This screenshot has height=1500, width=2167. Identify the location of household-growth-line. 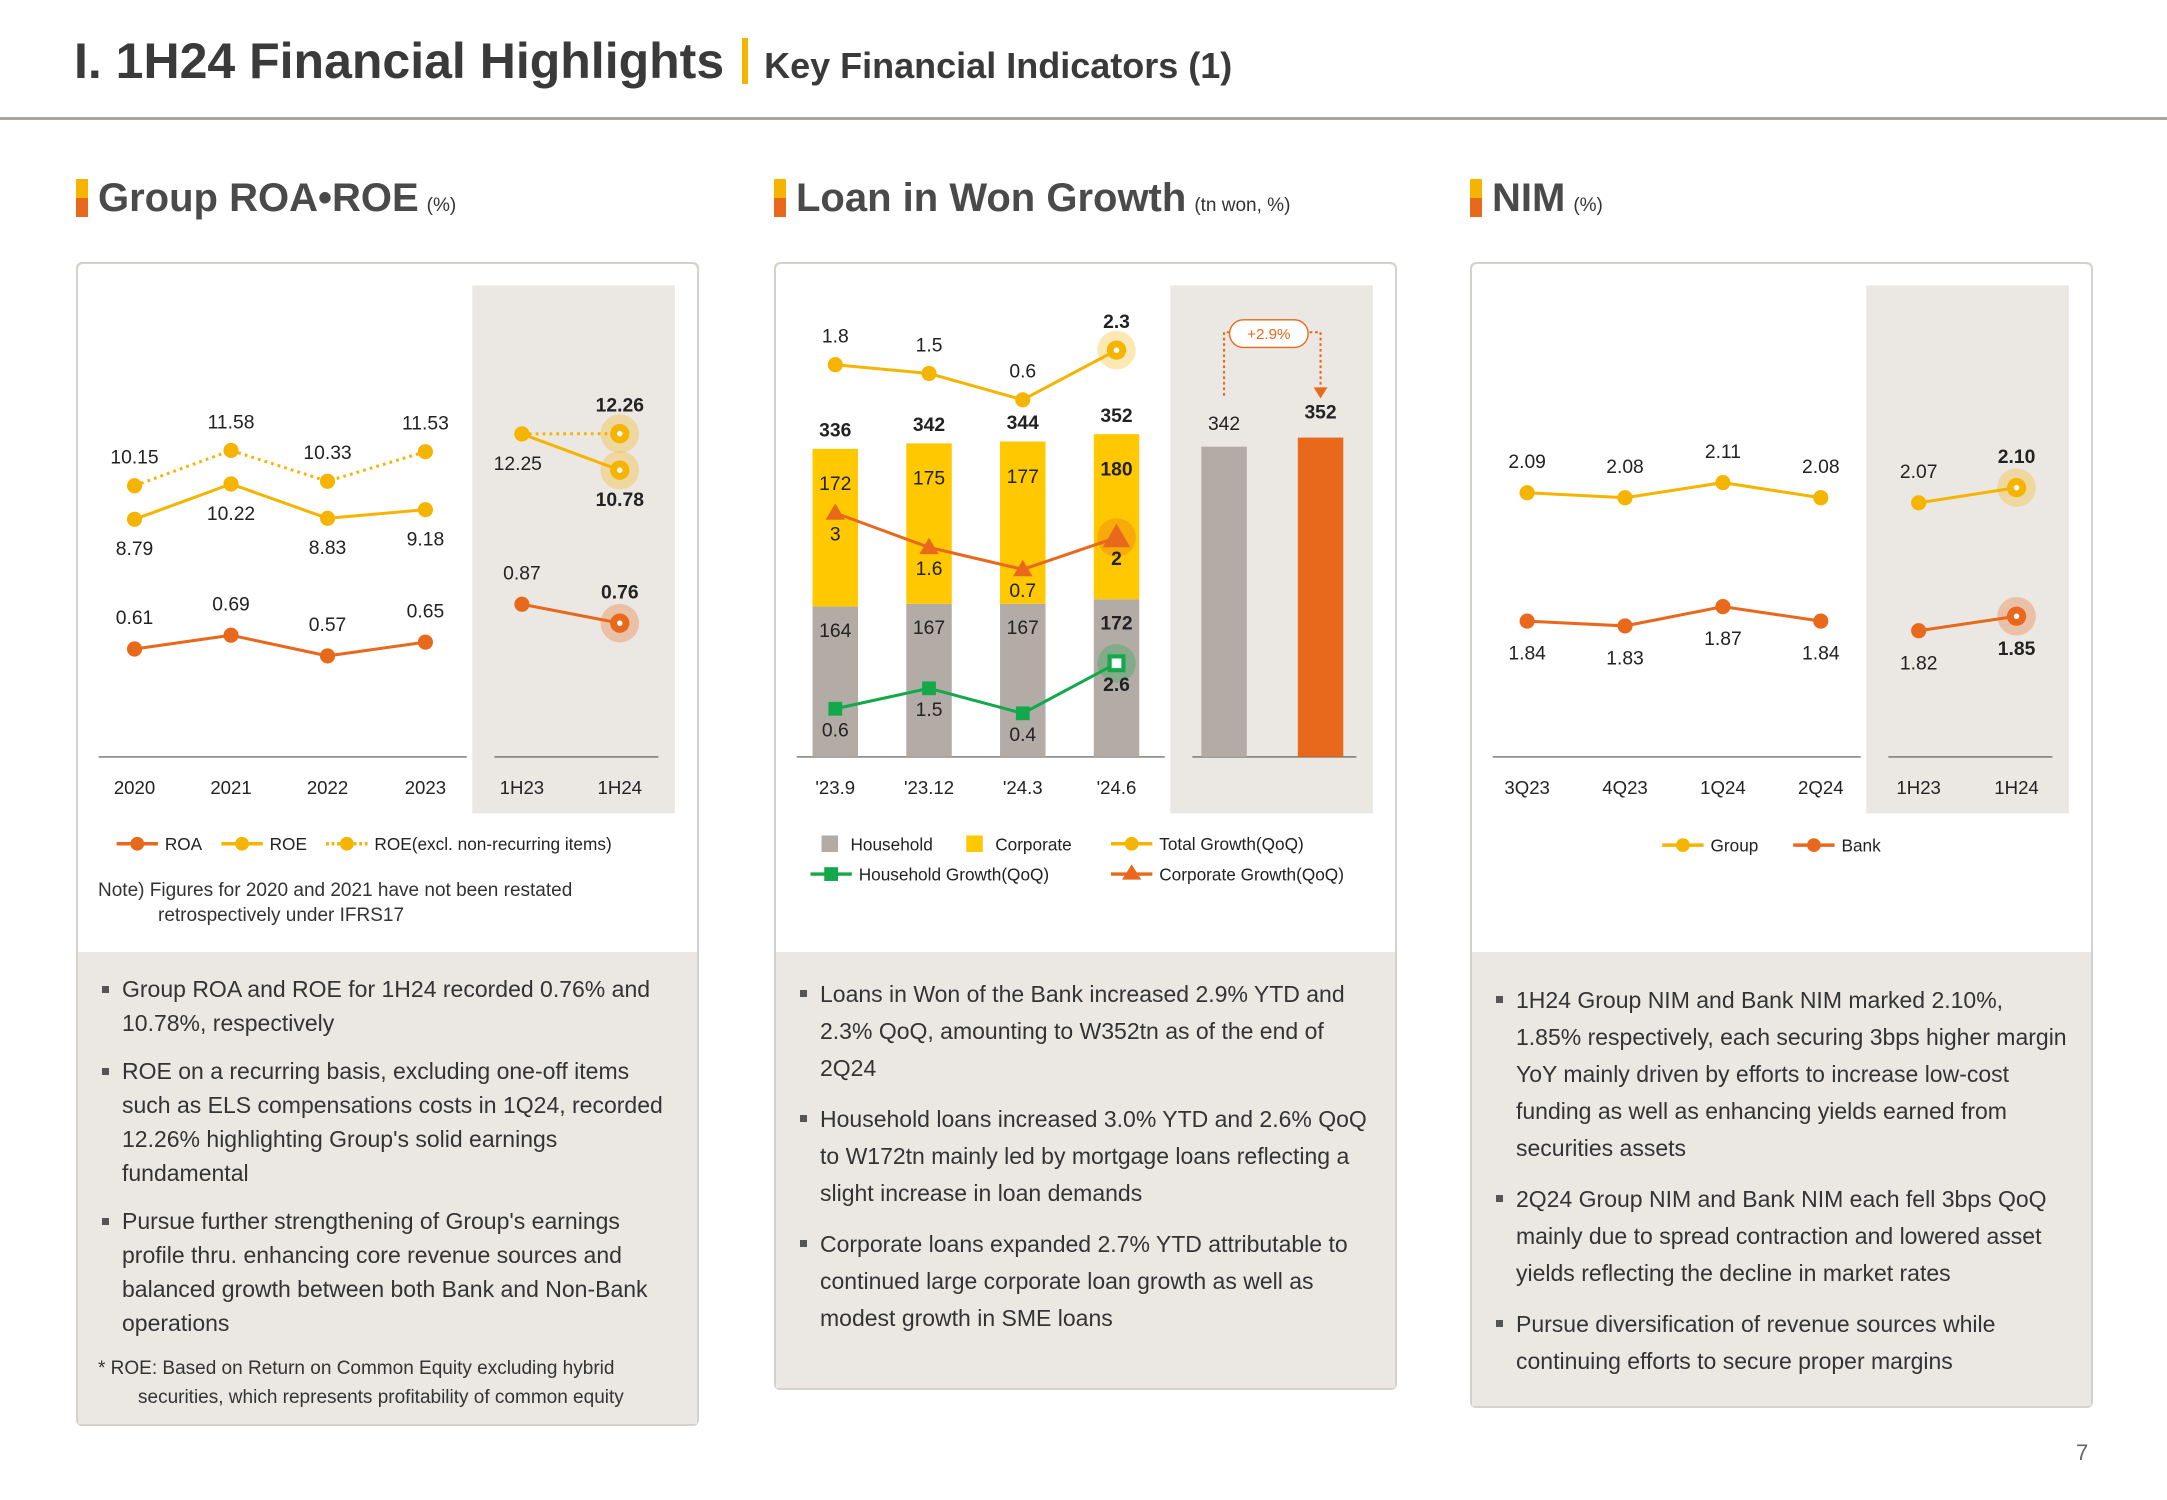
(976, 688).